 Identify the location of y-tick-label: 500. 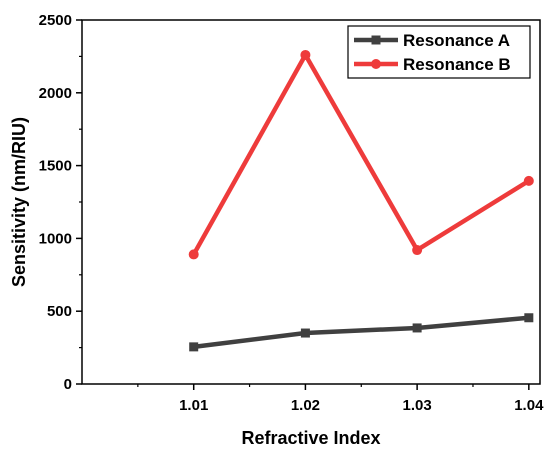
(59, 311).